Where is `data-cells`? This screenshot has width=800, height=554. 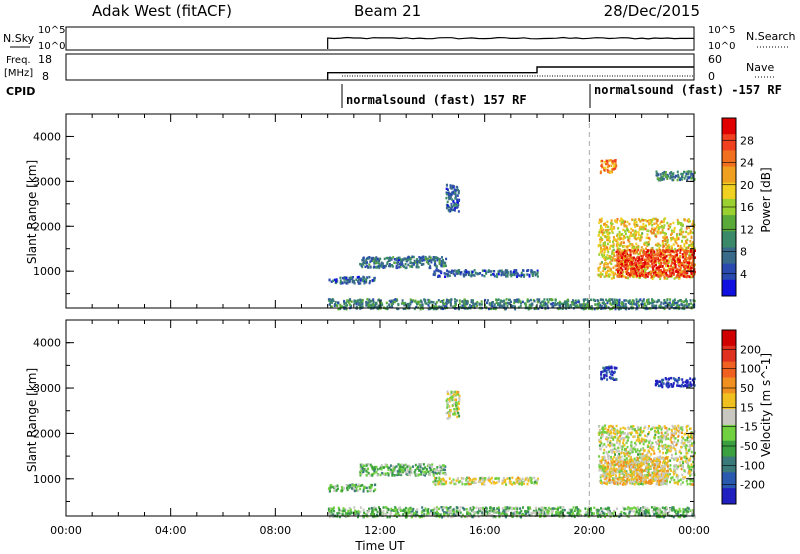 data-cells is located at coordinates (511, 235).